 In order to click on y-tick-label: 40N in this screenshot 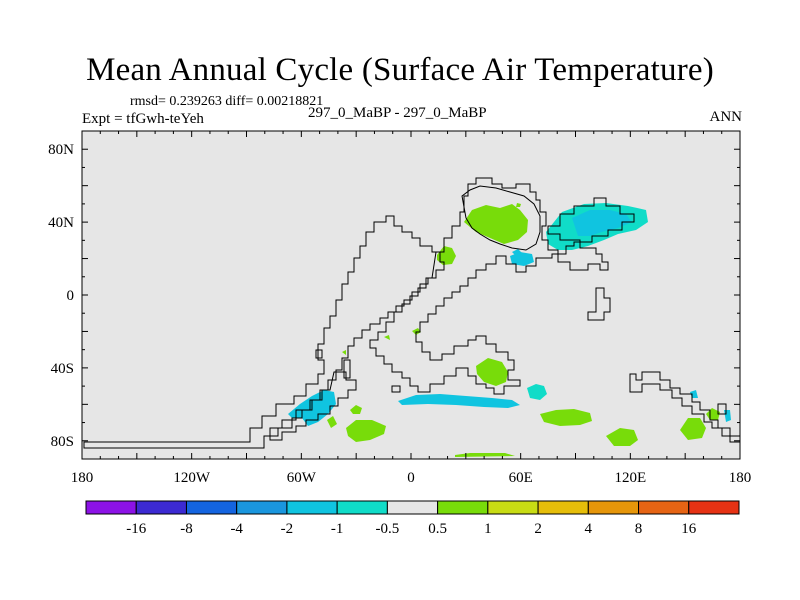, I will do `click(61, 223)`.